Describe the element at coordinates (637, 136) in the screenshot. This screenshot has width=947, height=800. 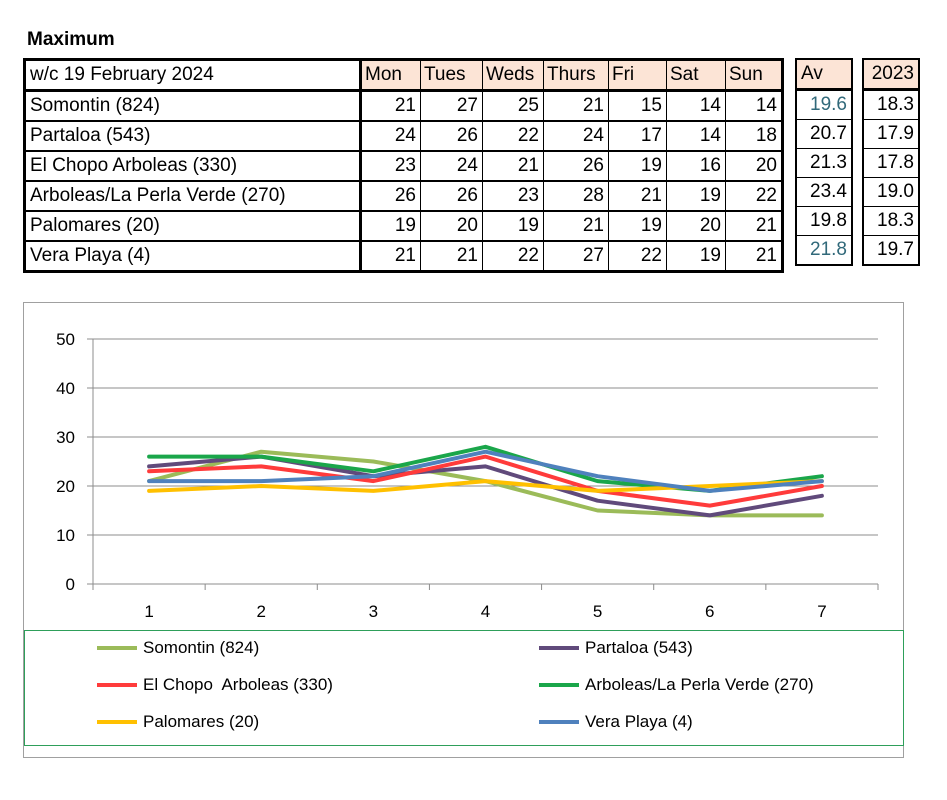
I see `table-cell: 17` at that location.